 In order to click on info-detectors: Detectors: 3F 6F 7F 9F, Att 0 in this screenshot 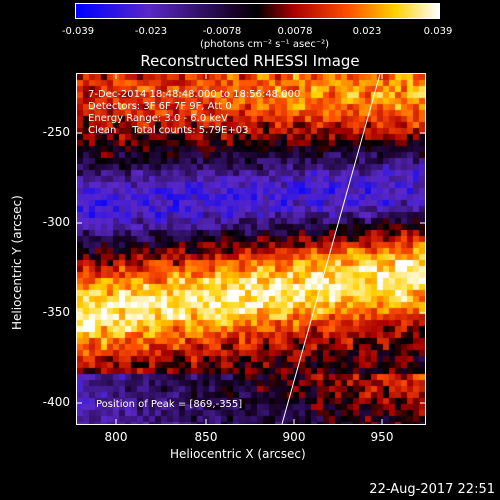, I will do `click(160, 106)`.